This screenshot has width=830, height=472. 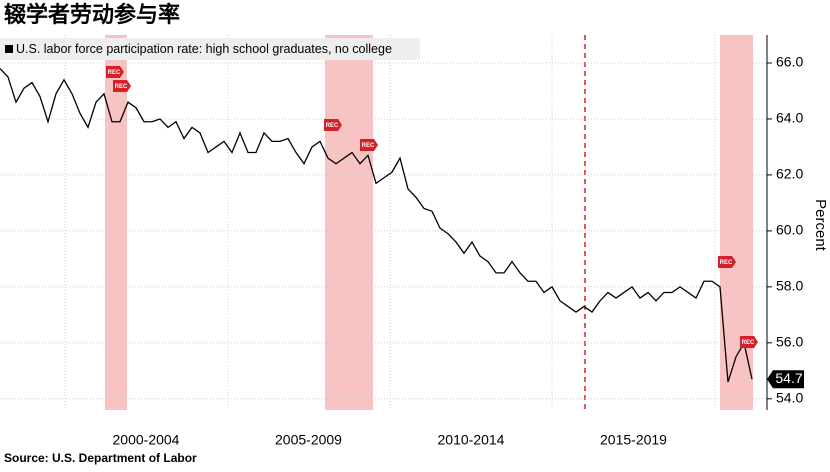 I want to click on x-tick-label: 2000-2004, so click(x=146, y=440).